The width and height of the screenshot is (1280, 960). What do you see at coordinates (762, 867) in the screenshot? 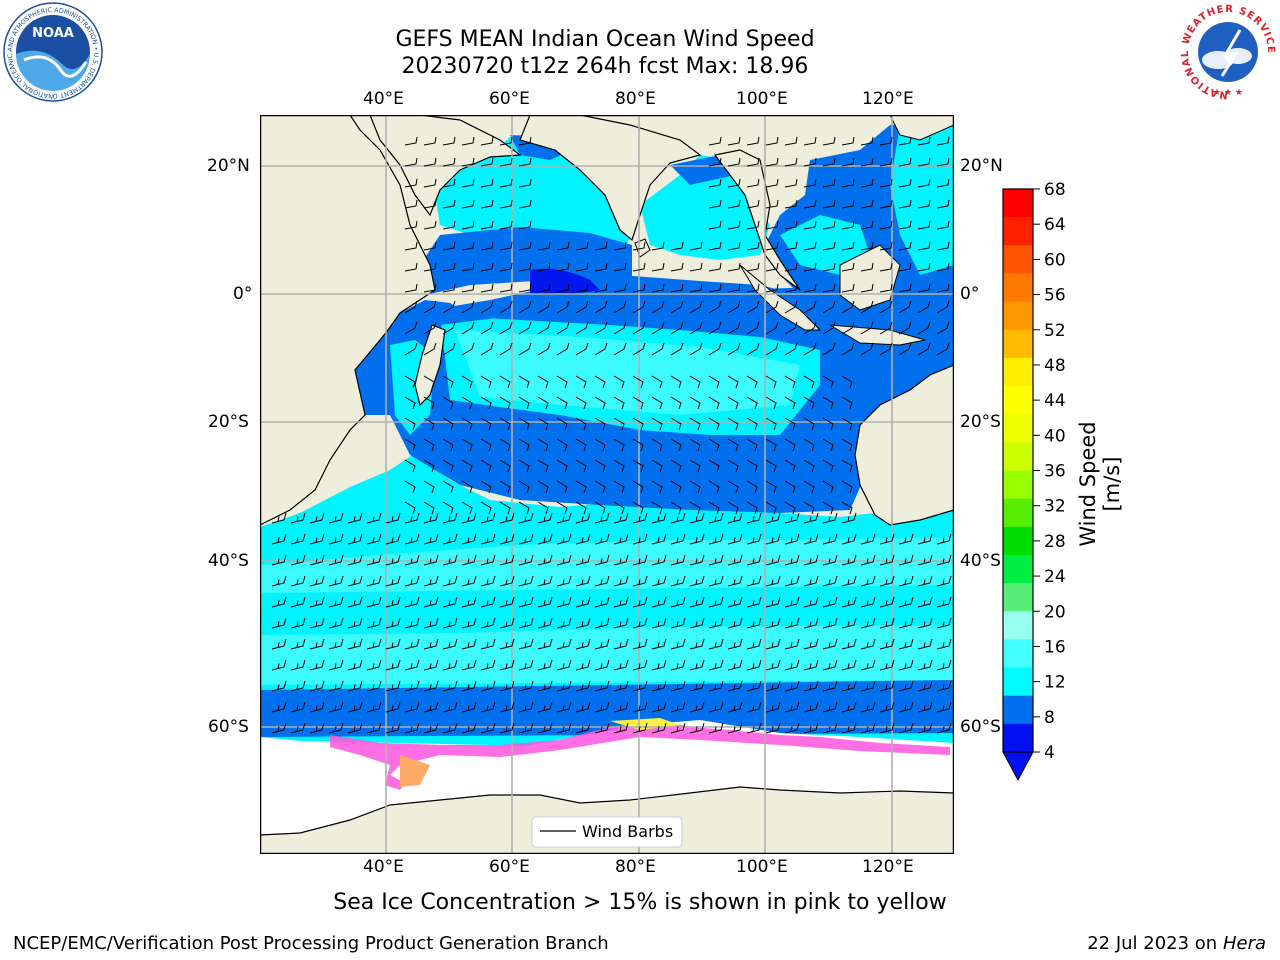
I see `lon-tick-bottom: 100°E` at bounding box center [762, 867].